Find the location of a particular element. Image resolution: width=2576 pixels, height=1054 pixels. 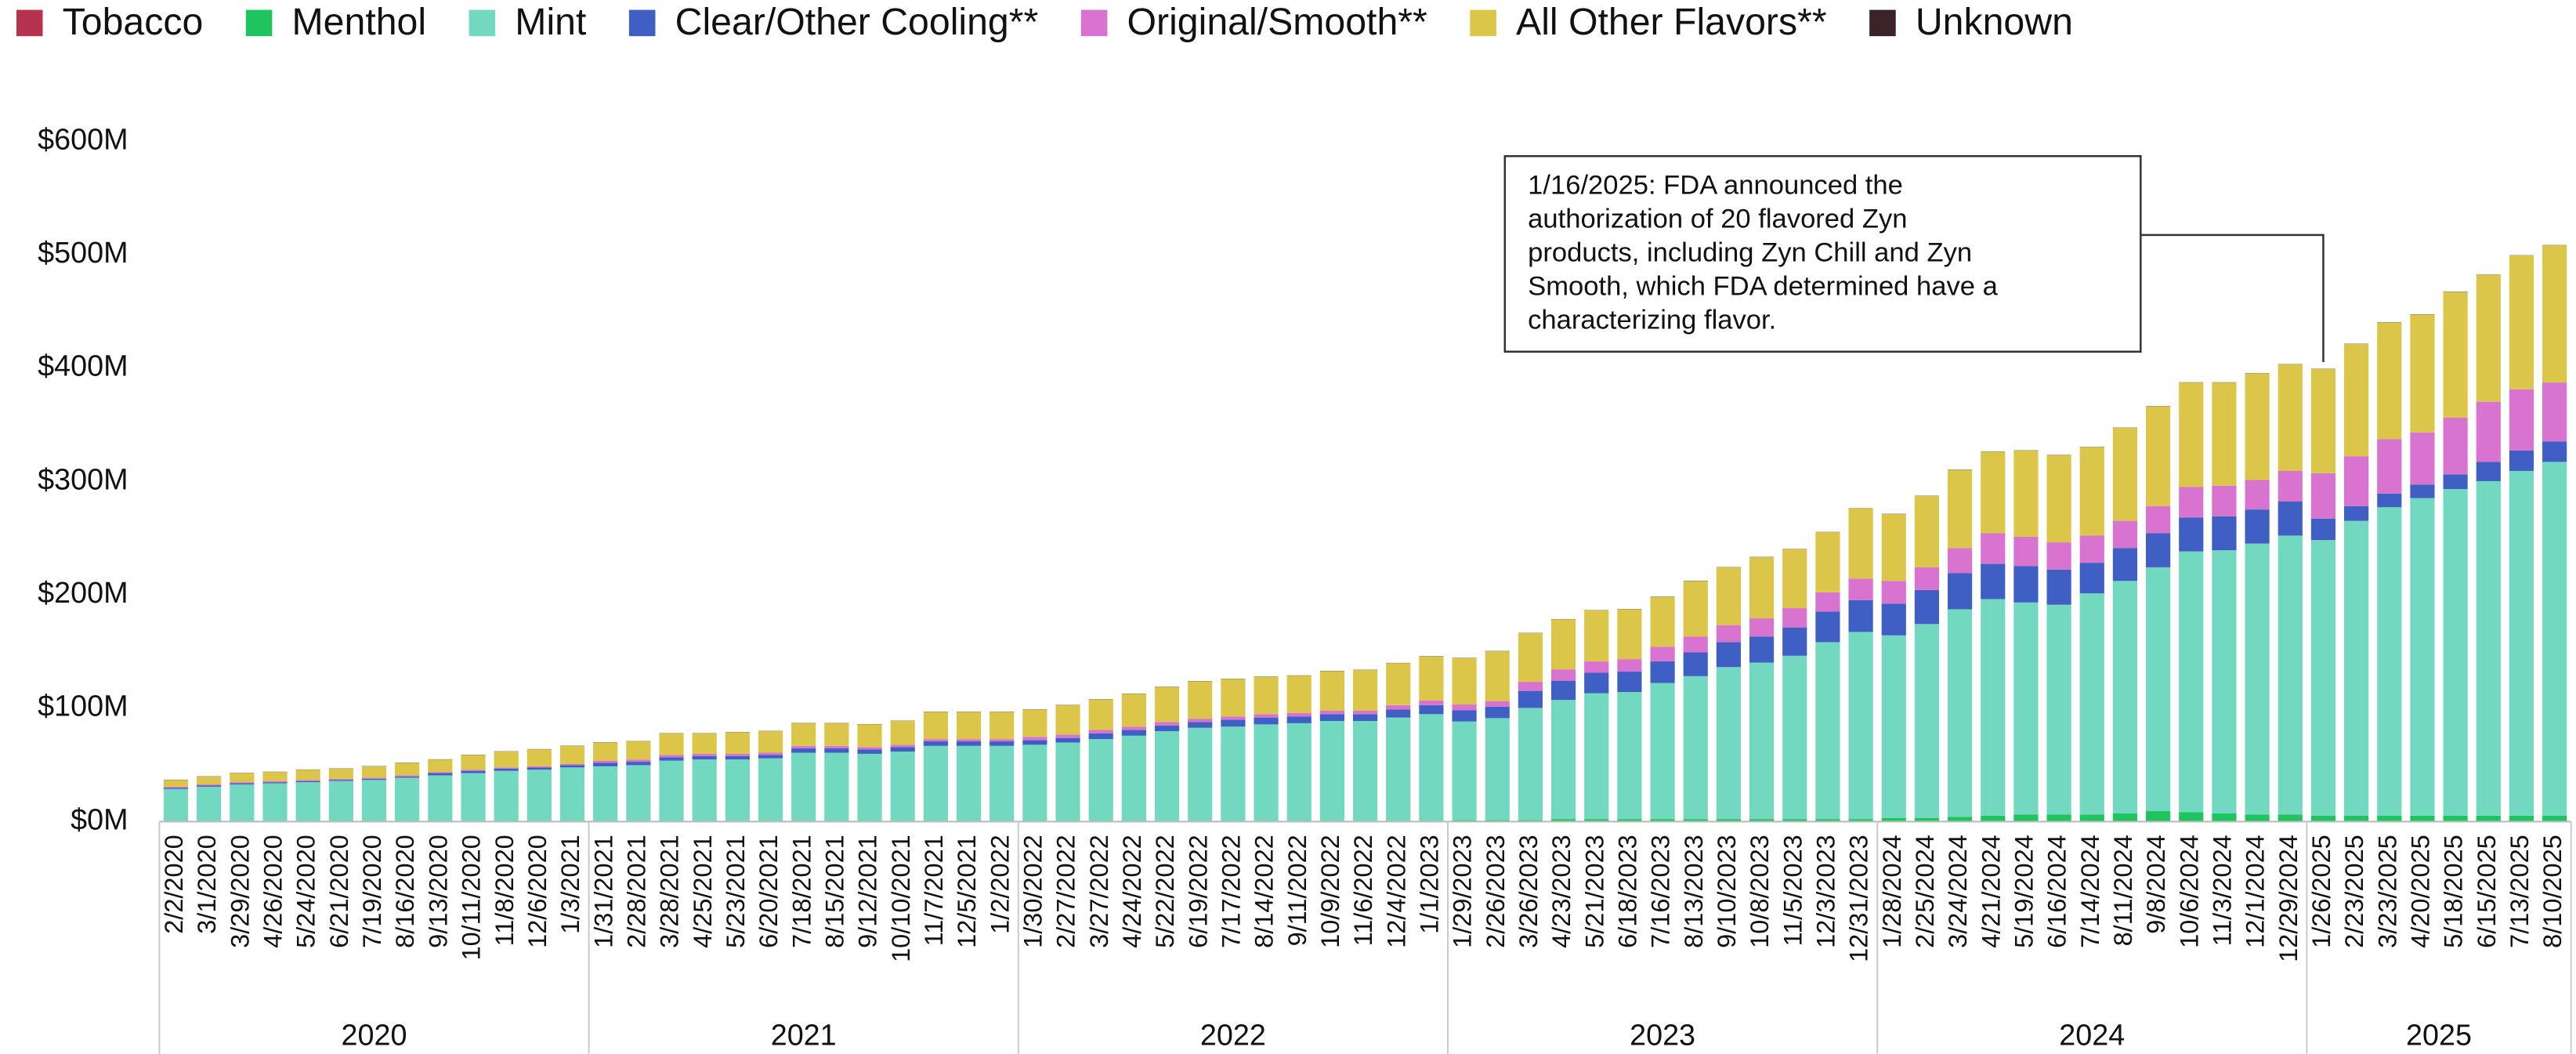

x-tick-label: 2/25/2024 is located at coordinates (1925, 891).